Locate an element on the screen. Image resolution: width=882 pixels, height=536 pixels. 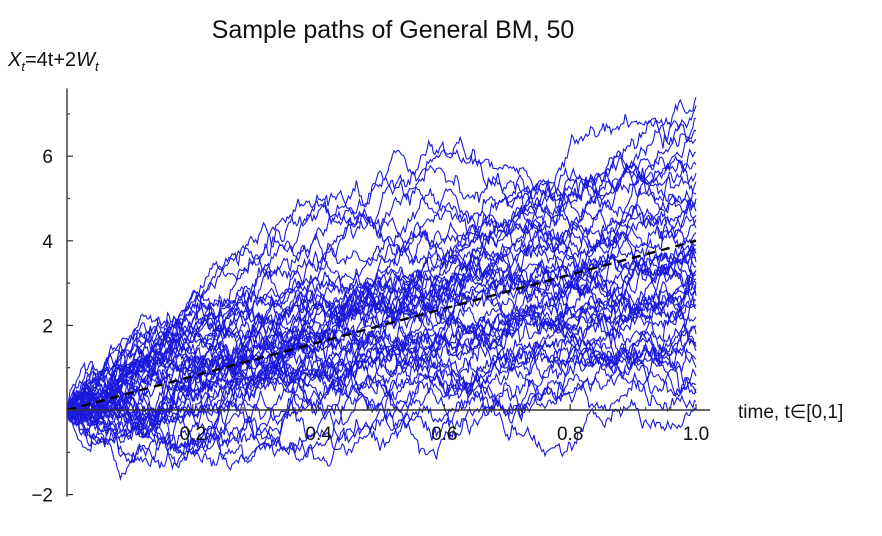
y-tick-label: −2 is located at coordinates (42, 496).